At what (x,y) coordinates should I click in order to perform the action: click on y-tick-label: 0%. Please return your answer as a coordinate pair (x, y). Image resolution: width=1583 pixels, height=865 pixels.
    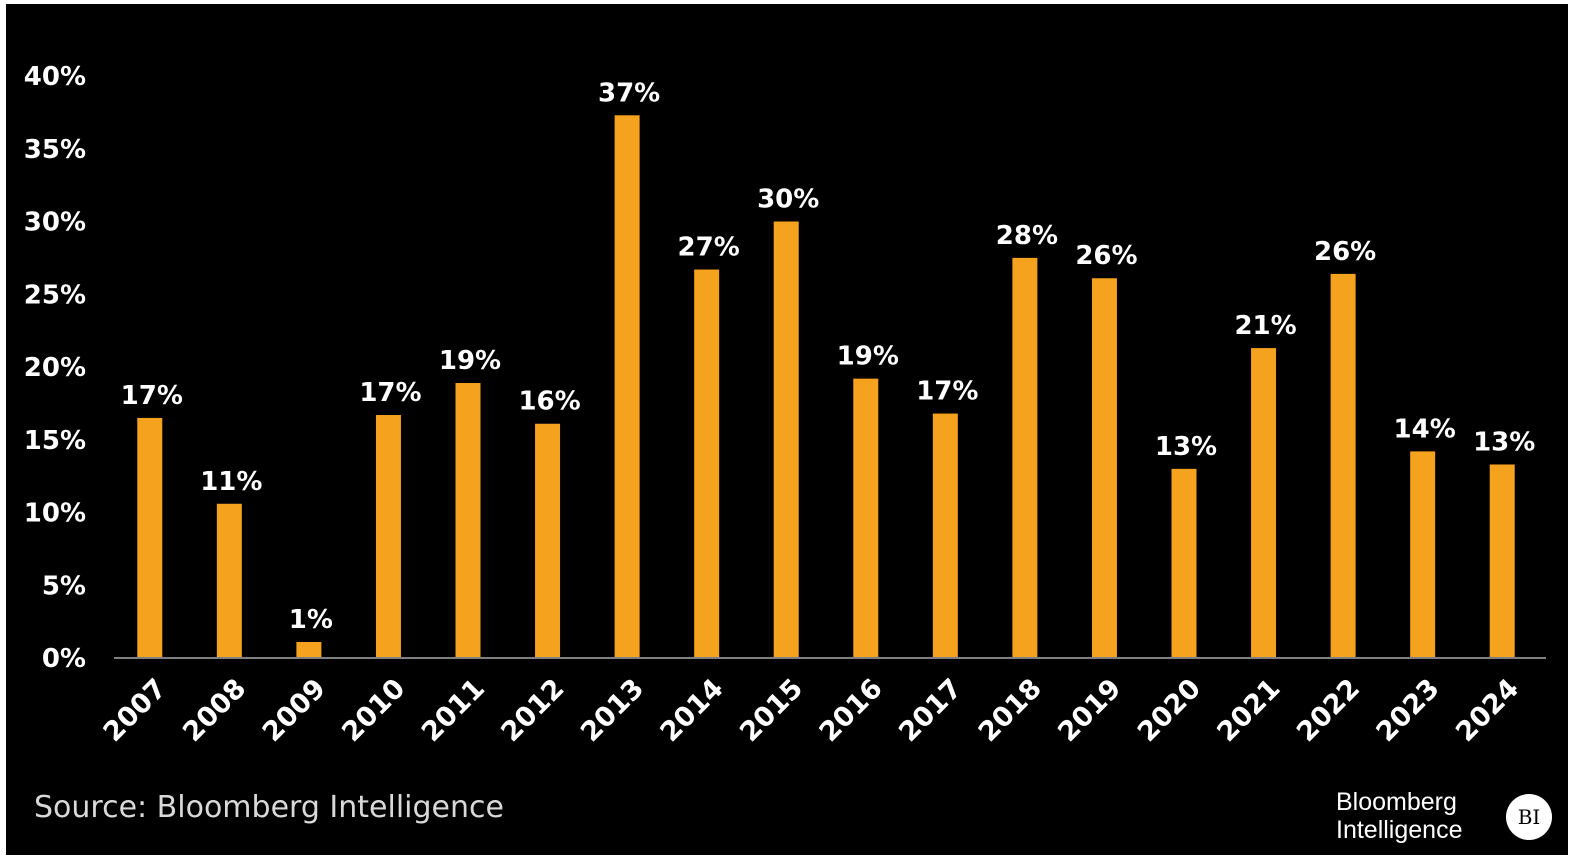
    Looking at the image, I should click on (64, 659).